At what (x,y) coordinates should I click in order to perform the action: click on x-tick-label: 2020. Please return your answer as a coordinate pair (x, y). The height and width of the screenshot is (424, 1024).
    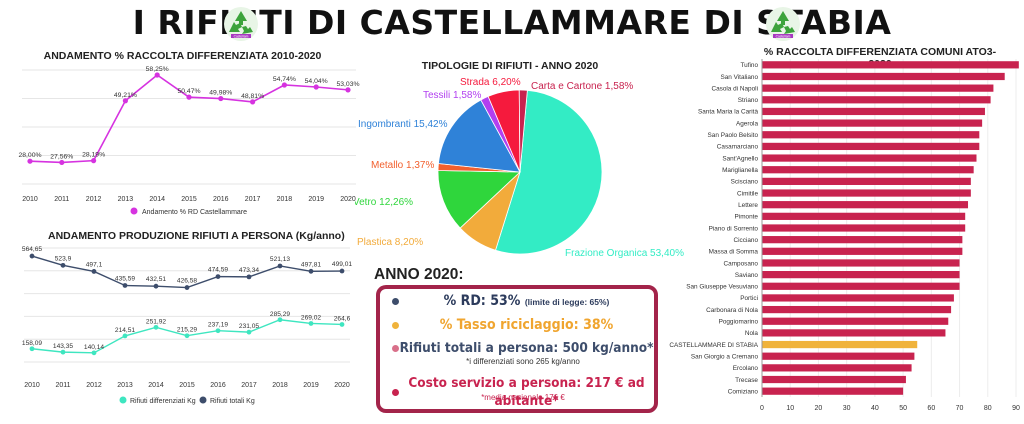
    Looking at the image, I should click on (348, 199).